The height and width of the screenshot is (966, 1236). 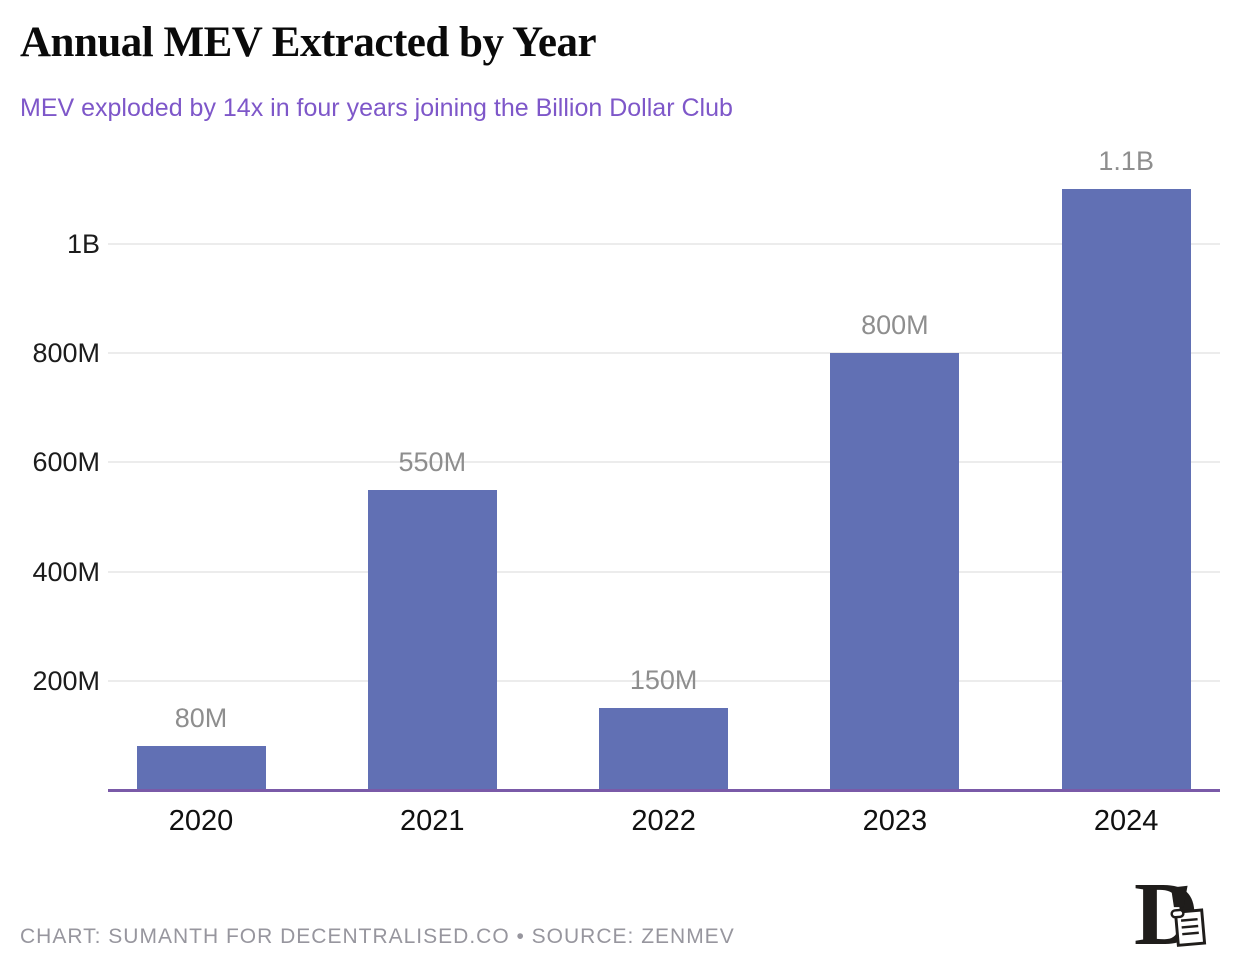 I want to click on gridline-600M, so click(x=664, y=462).